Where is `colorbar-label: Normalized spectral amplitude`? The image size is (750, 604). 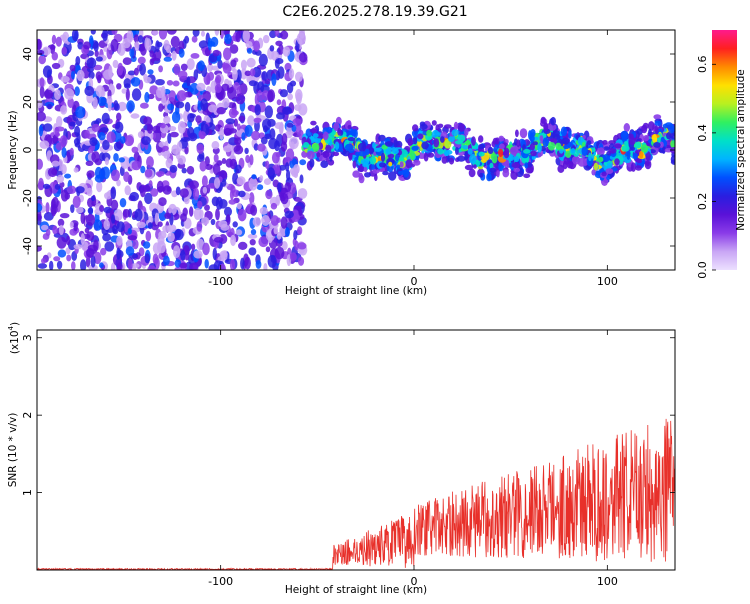
colorbar-label: Normalized spectral amplitude is located at coordinates (741, 149).